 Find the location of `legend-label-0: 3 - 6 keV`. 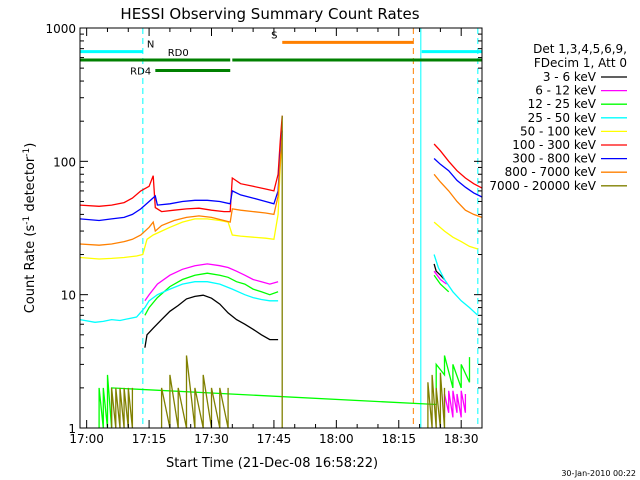

legend-label-0: 3 - 6 keV is located at coordinates (570, 77).